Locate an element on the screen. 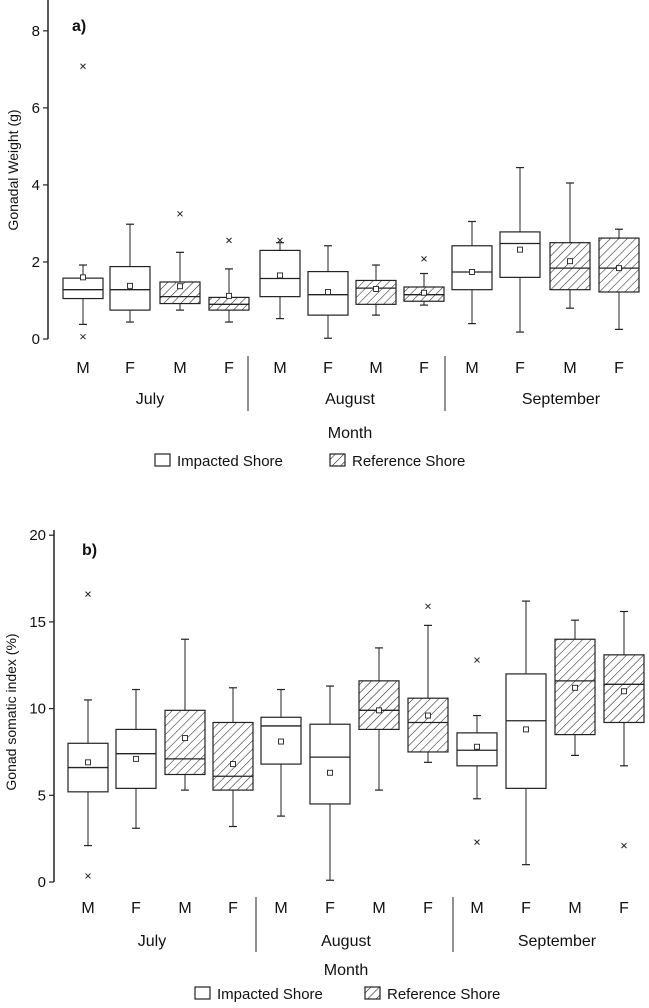 The width and height of the screenshot is (649, 1008). panel-label: b) is located at coordinates (89, 550).